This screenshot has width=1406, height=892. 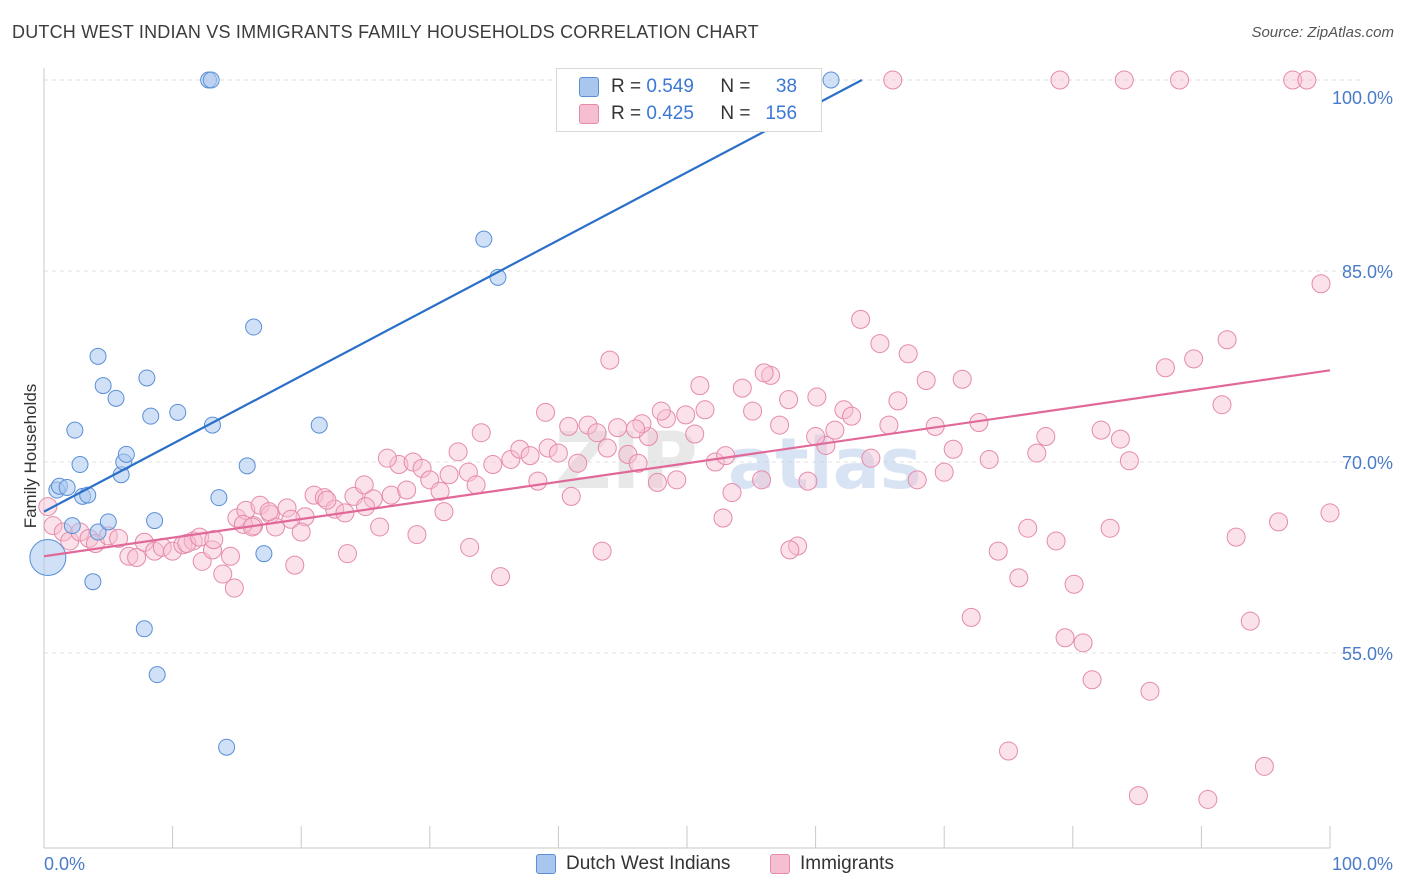 What do you see at coordinates (786, 86) in the screenshot?
I see `legend-n-value: 38` at bounding box center [786, 86].